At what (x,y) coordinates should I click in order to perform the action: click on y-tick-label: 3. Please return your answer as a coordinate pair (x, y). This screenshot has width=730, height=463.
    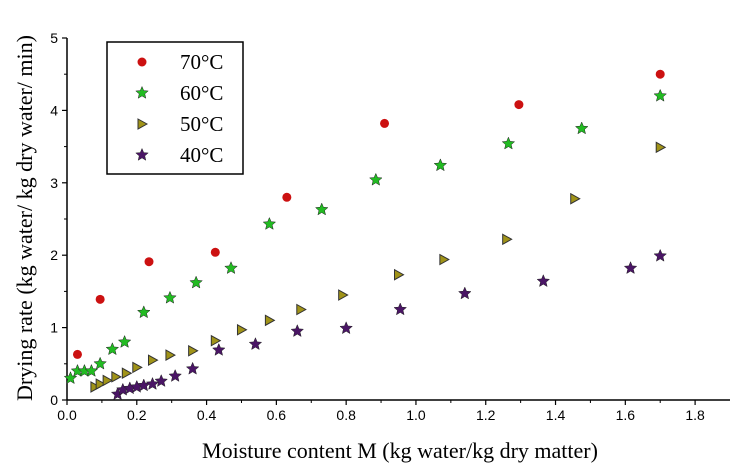
    Looking at the image, I should click on (54, 183).